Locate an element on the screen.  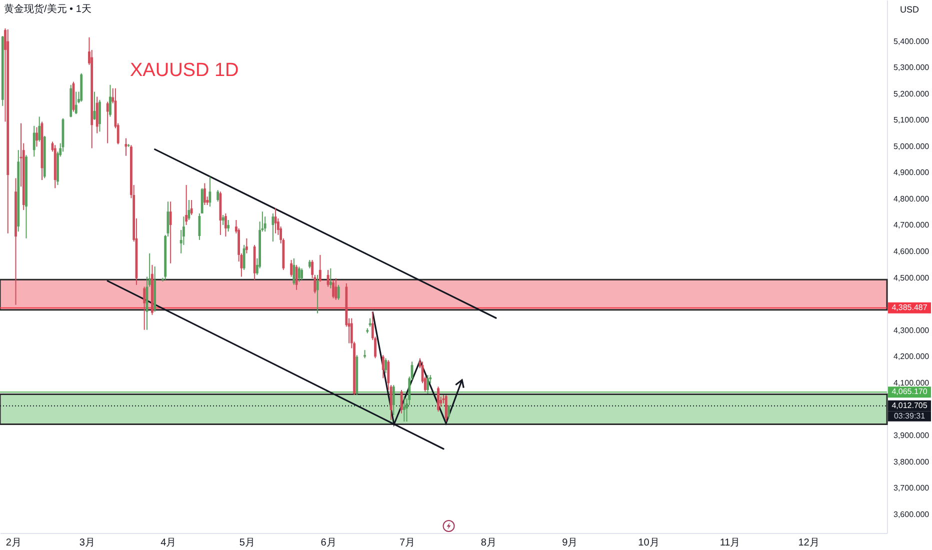
y-tick-label: 4,800.000 is located at coordinates (912, 199).